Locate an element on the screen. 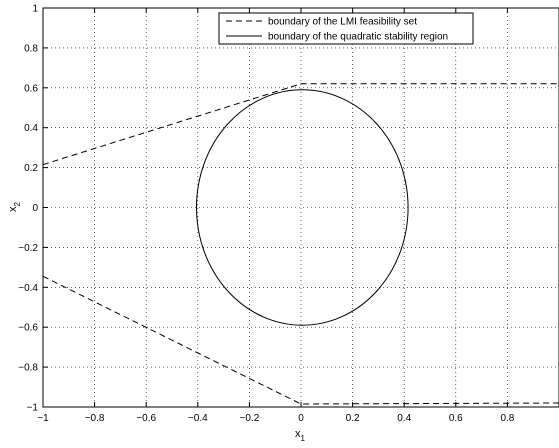 This screenshot has height=448, width=559. y-axis-label: x2 is located at coordinates (14, 206).